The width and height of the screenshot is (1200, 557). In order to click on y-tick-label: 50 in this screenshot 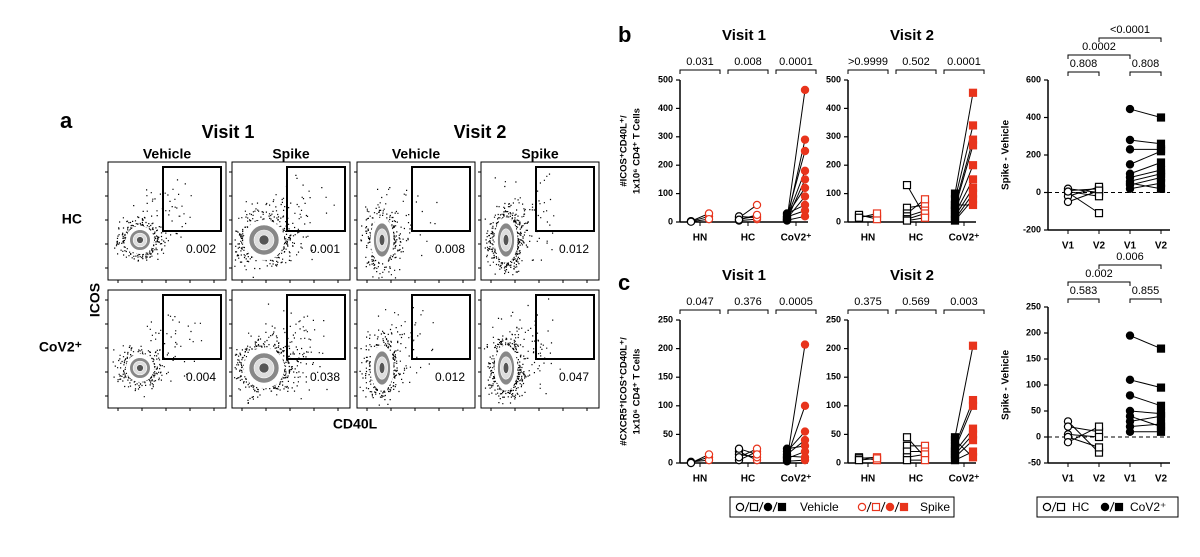, I will do `click(668, 434)`.